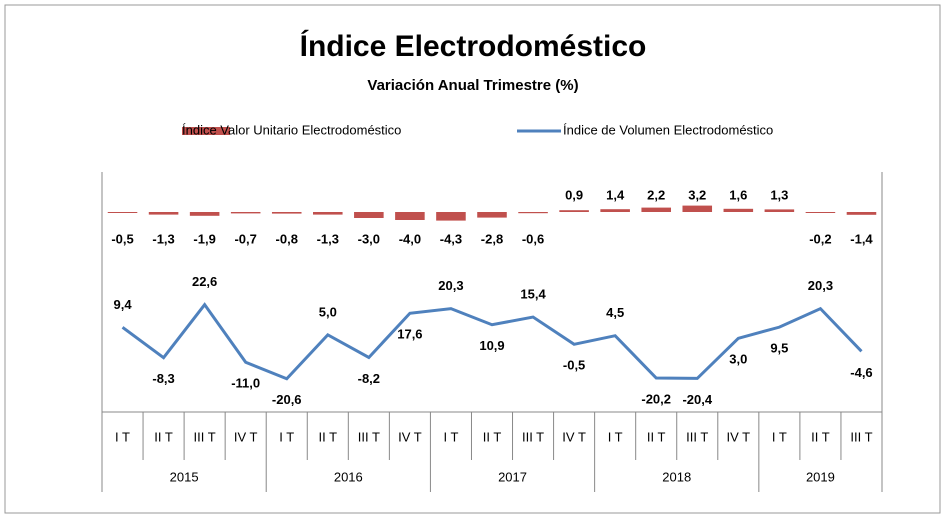 The height and width of the screenshot is (518, 946). Describe the element at coordinates (533, 238) in the screenshot. I see `data-label: -0,6` at that location.